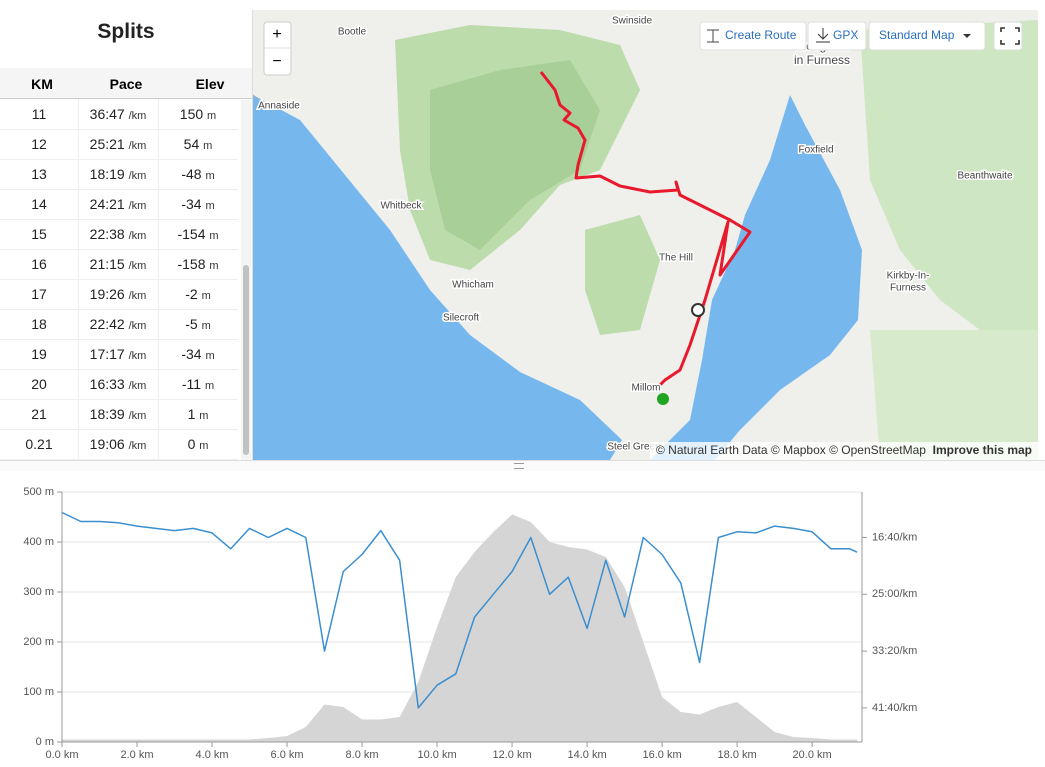 The height and width of the screenshot is (767, 1045). What do you see at coordinates (761, 35) in the screenshot?
I see `create-route-label: Create Route` at bounding box center [761, 35].